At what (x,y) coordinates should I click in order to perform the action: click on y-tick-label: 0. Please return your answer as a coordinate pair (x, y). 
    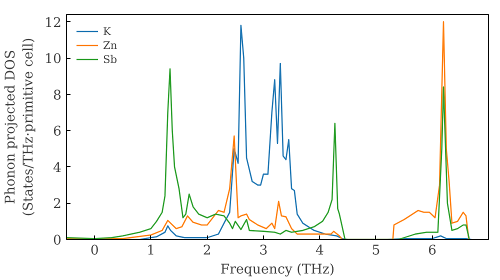
    Looking at the image, I should click on (57, 241).